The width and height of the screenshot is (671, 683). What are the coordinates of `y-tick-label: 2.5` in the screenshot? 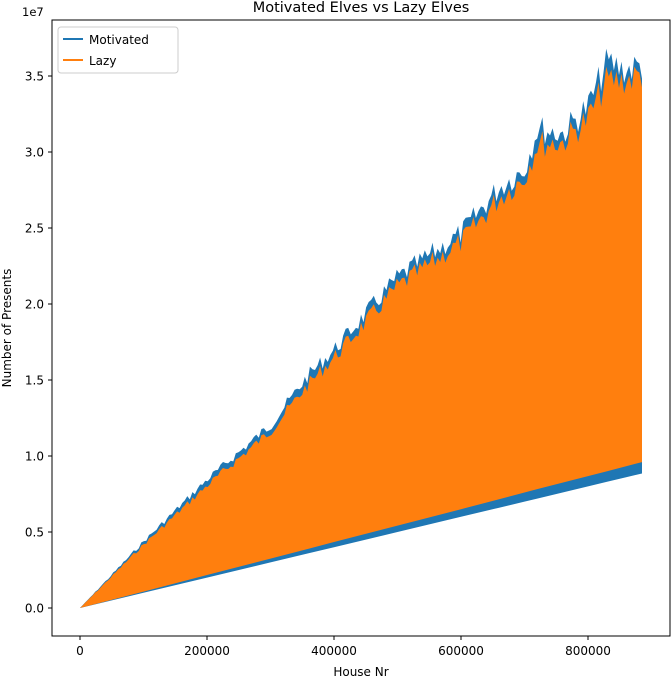 It's located at (34, 229).